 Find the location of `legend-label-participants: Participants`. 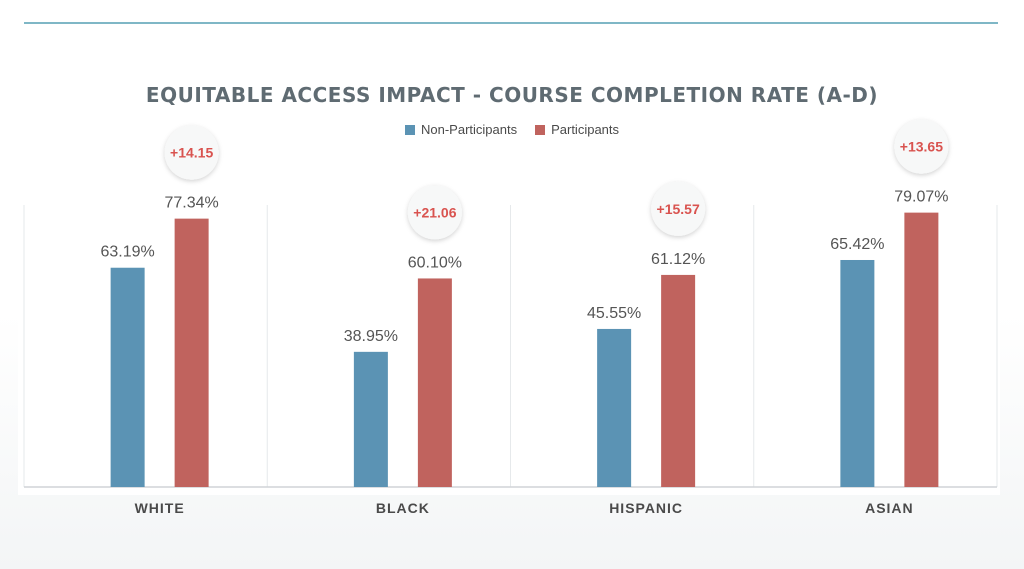

legend-label-participants: Participants is located at coordinates (585, 129).